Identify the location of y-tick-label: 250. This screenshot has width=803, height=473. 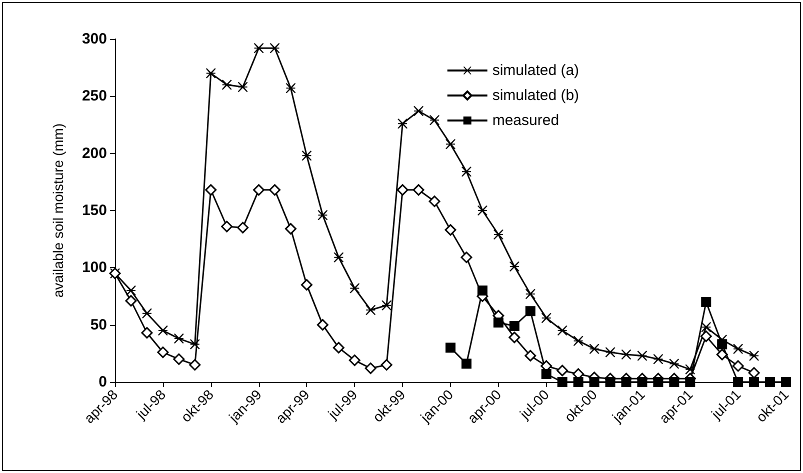
(94, 96).